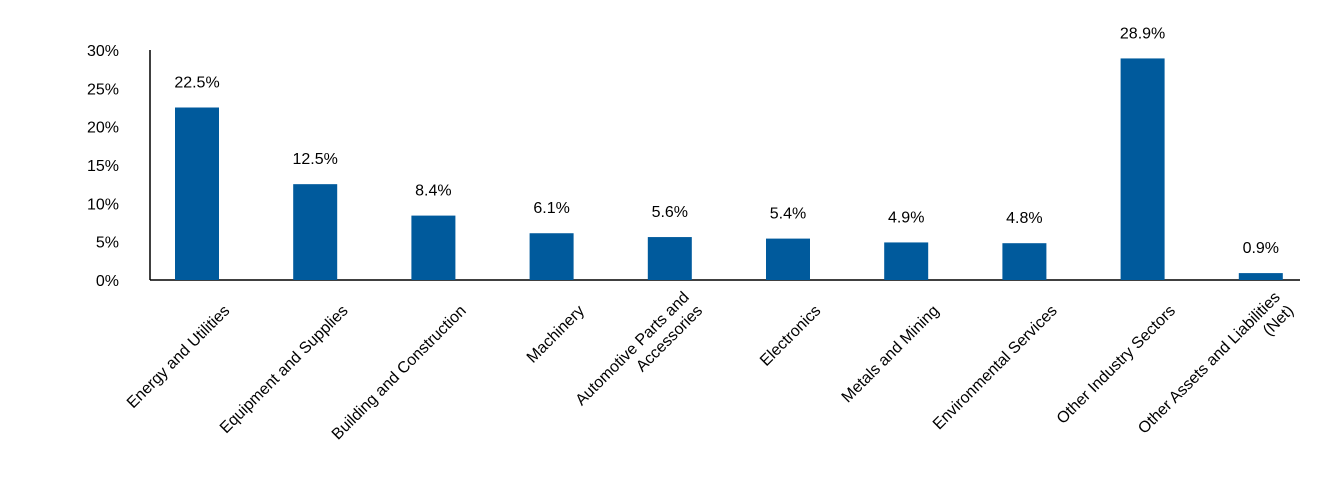 This screenshot has height=504, width=1320. Describe the element at coordinates (1024, 218) in the screenshot. I see `data-label: 4.8%` at that location.